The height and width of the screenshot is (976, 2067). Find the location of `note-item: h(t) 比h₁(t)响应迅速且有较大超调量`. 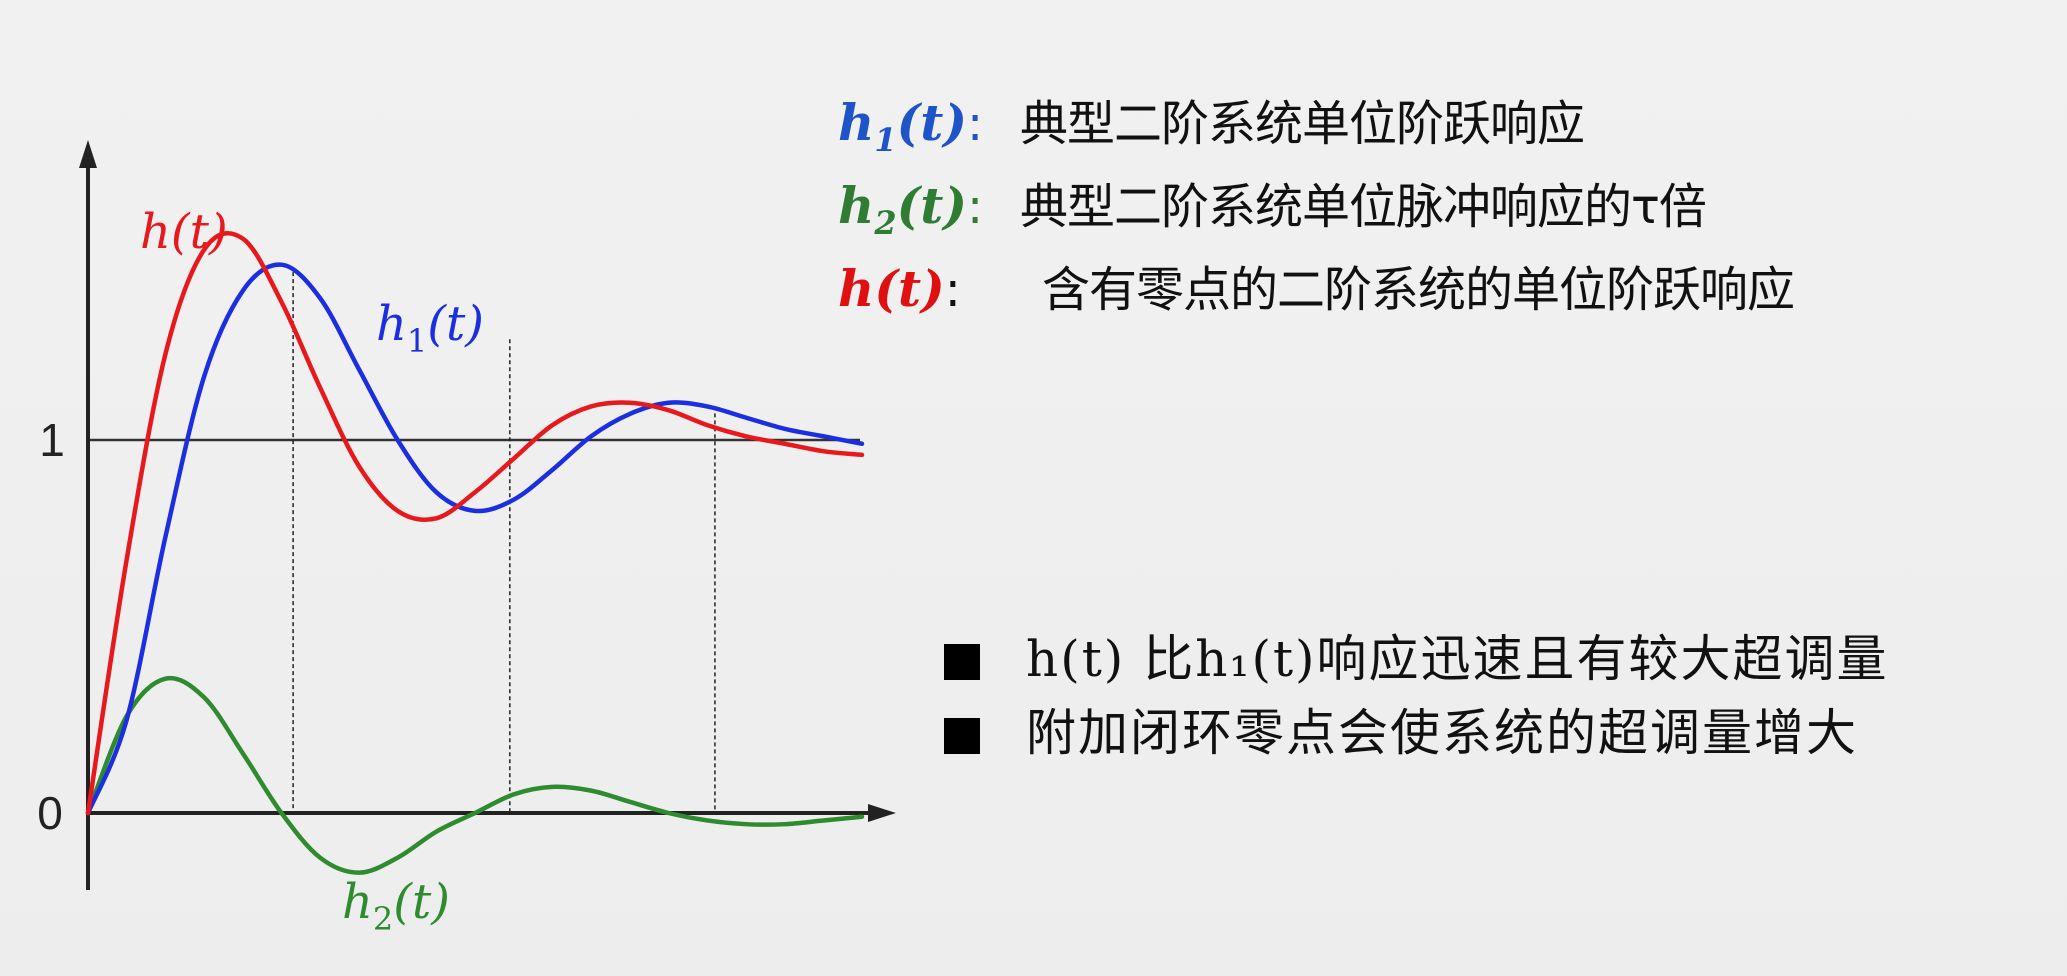

note-item: h(t) 比h₁(t)响应迅速且有较大超调量 is located at coordinates (1416, 659).